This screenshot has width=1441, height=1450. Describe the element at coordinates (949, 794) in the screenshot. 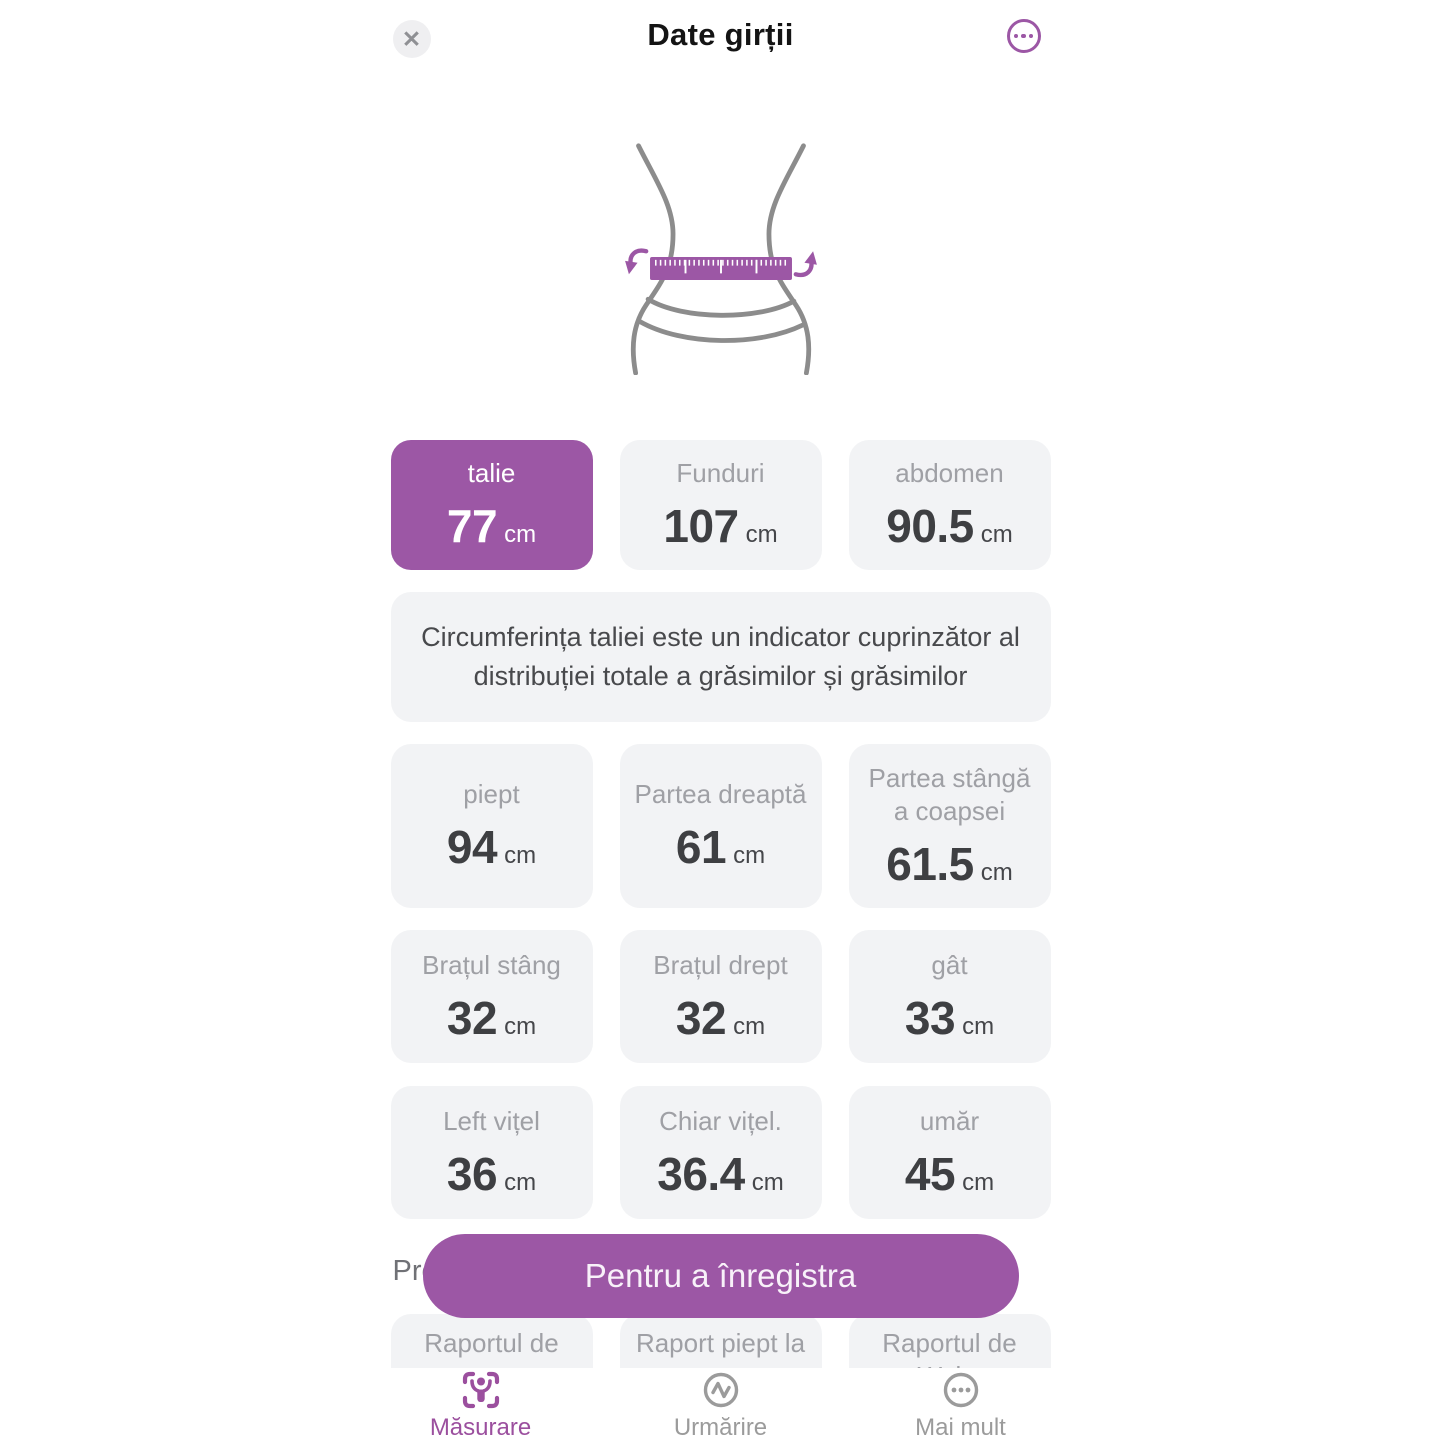

I see `card-label: Partea stângă a coapsei` at that location.